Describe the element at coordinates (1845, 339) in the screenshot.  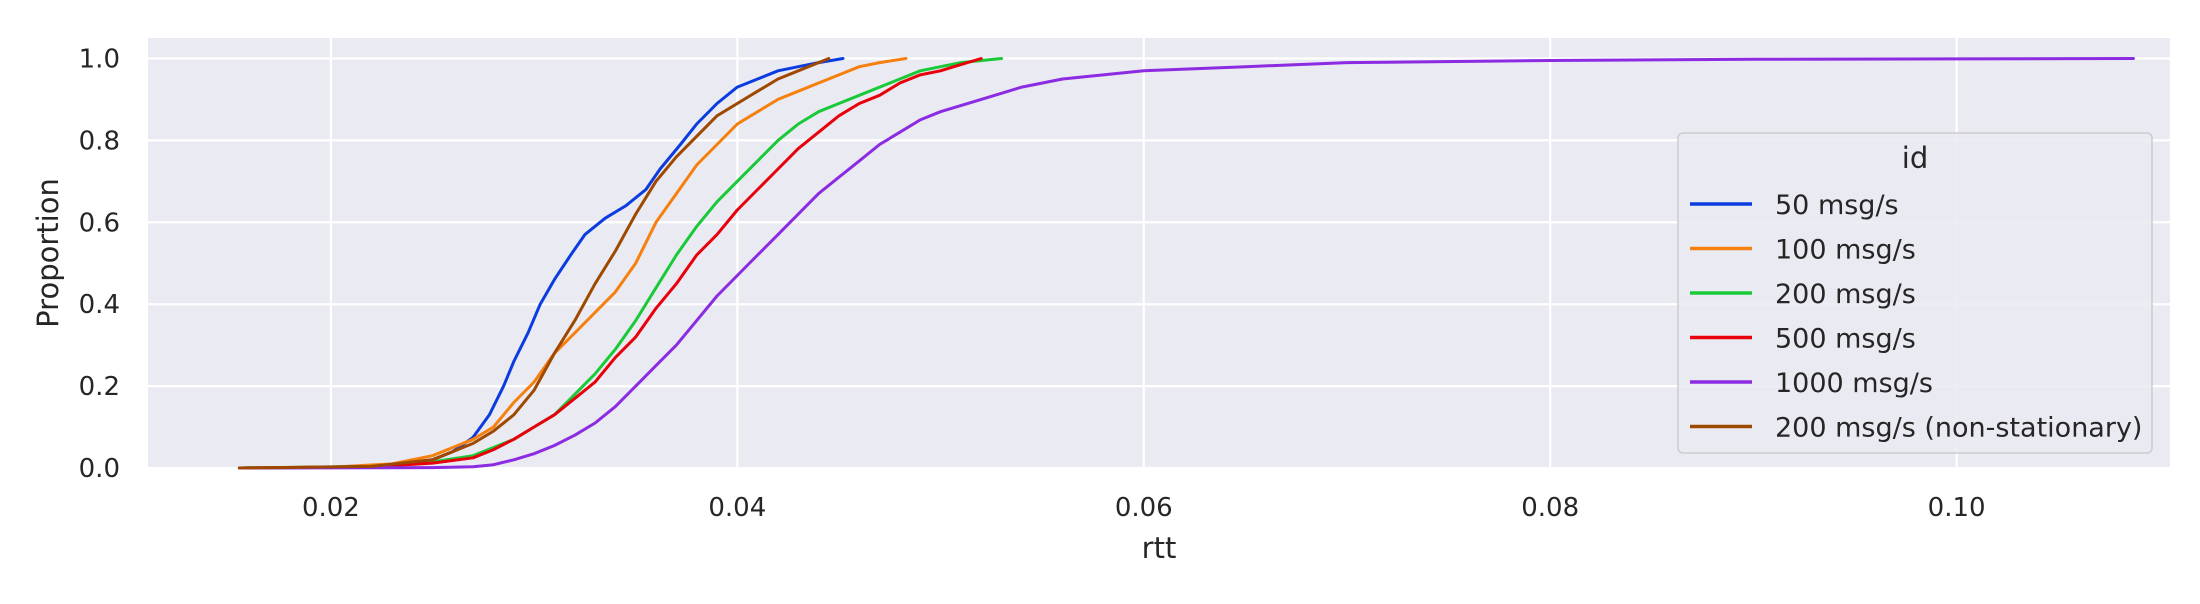
I see `legend-label: 500 msg/s` at that location.